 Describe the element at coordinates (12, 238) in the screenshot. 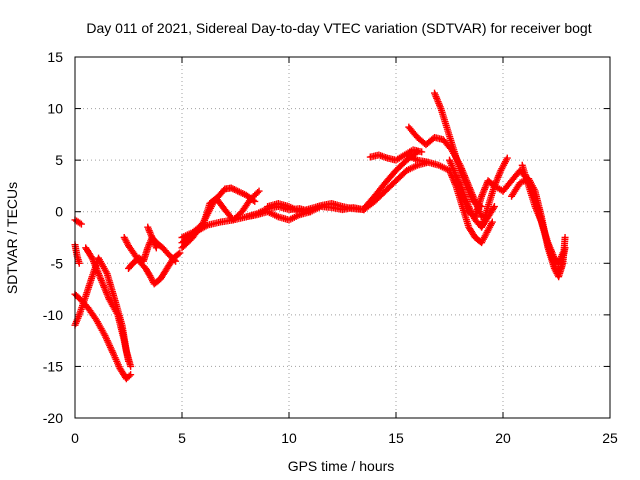

I see `y-axis-label: SDTVAR / TECUs` at that location.